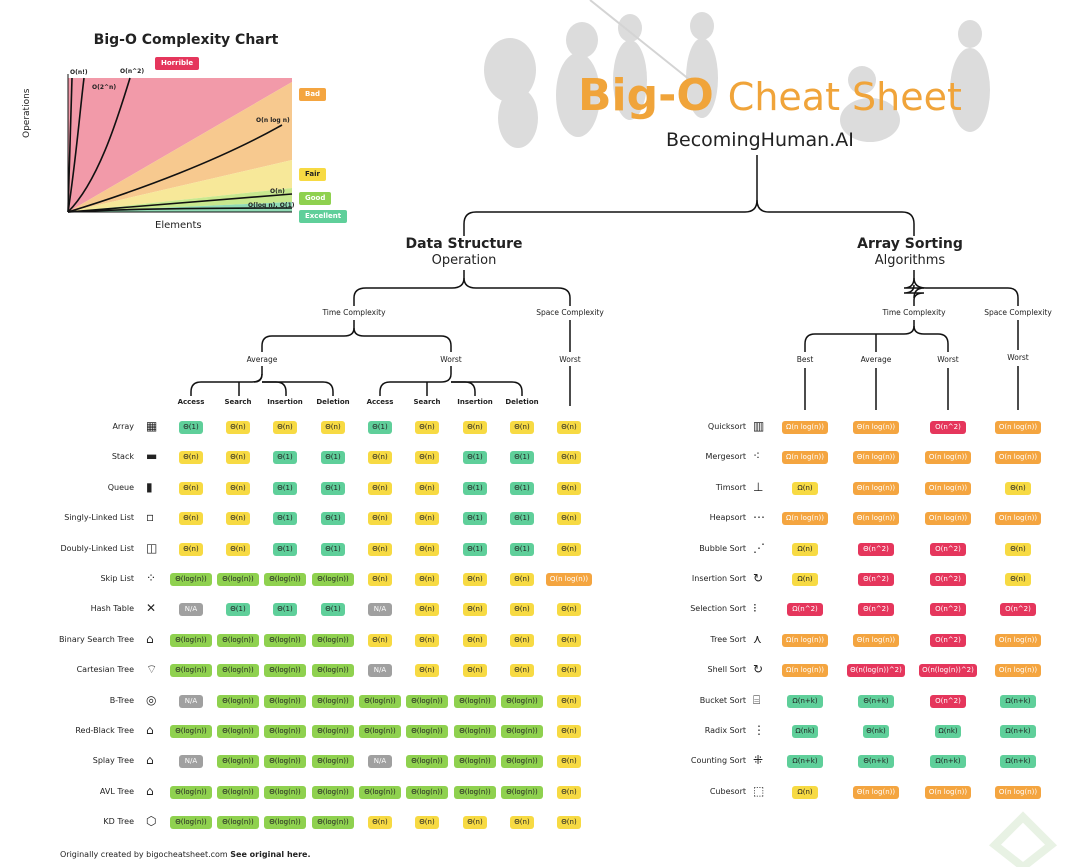 The image size is (1067, 867). What do you see at coordinates (144, 854) in the screenshot?
I see `footer-credit: Originally created by bigocheatsheet.com` at bounding box center [144, 854].